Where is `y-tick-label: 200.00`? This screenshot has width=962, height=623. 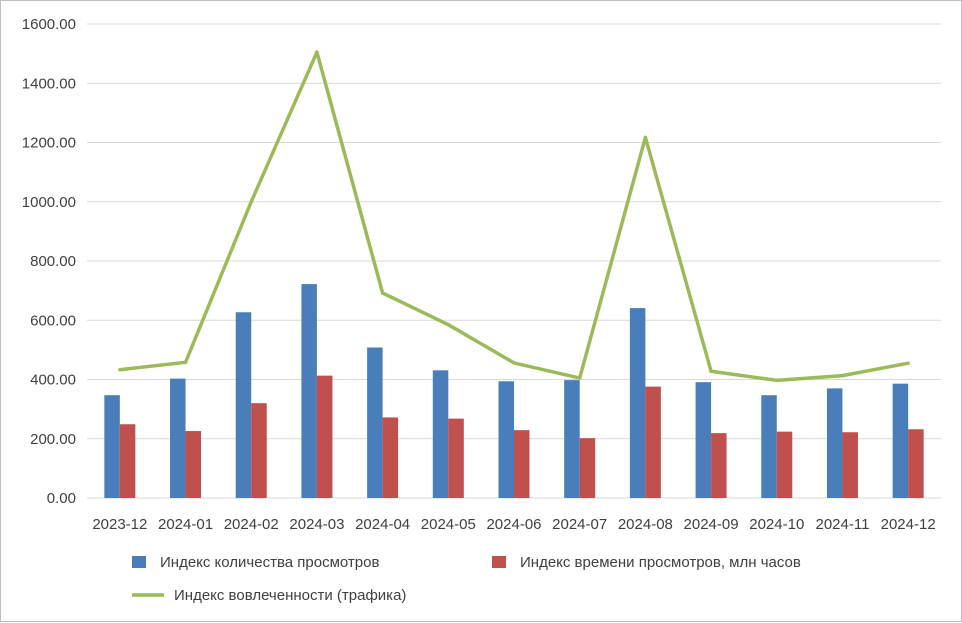
y-tick-label: 200.00 is located at coordinates (53, 439).